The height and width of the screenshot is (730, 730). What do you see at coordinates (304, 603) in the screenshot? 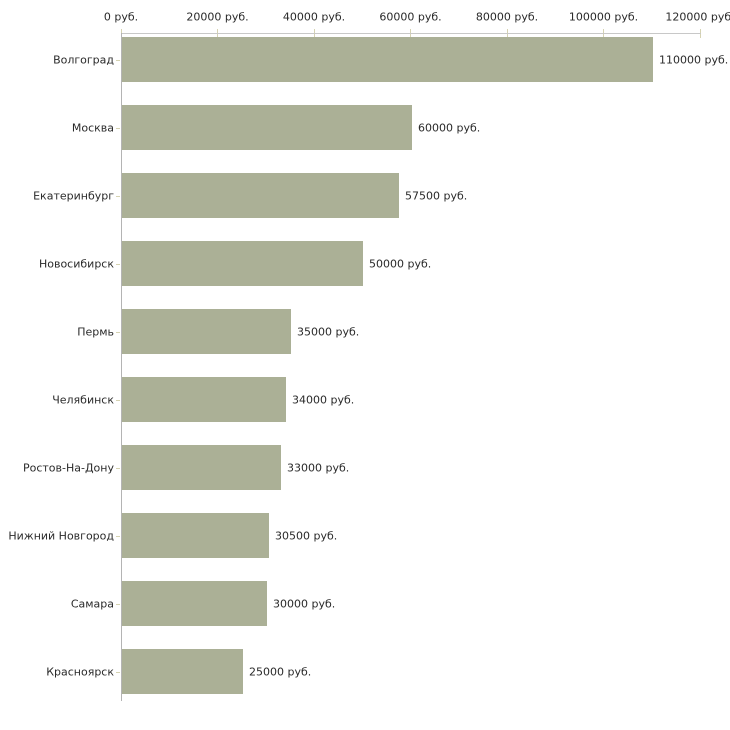
I see `bar-value-label: 30000 руб.` at bounding box center [304, 603].